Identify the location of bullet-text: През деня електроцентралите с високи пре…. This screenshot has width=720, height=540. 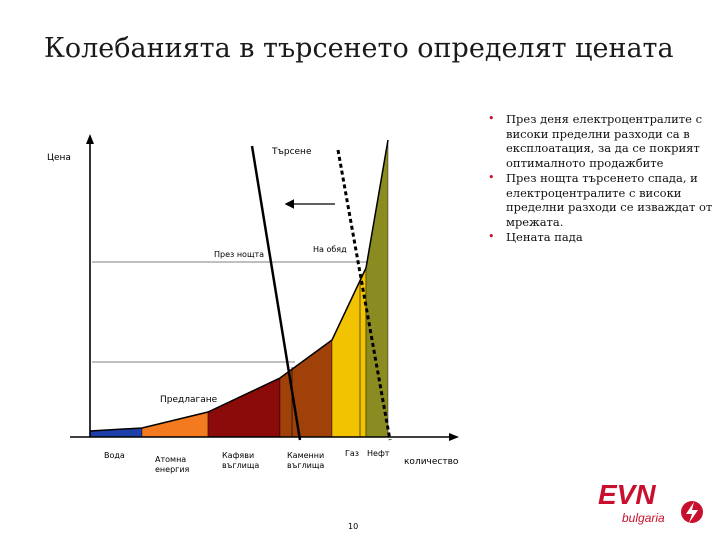
(604, 141).